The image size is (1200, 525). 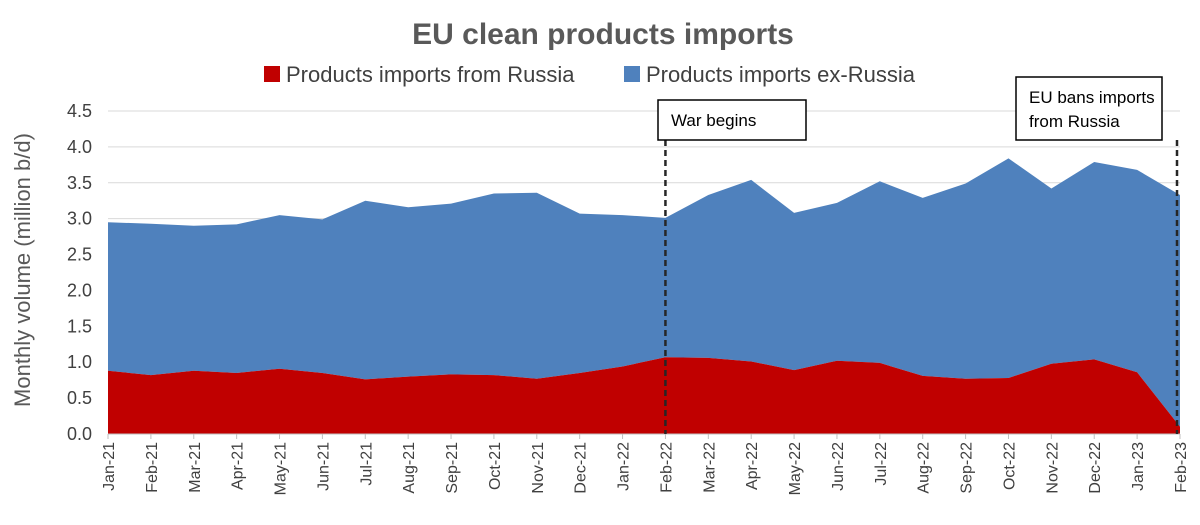 What do you see at coordinates (79, 434) in the screenshot?
I see `y-tick-label: 0.0` at bounding box center [79, 434].